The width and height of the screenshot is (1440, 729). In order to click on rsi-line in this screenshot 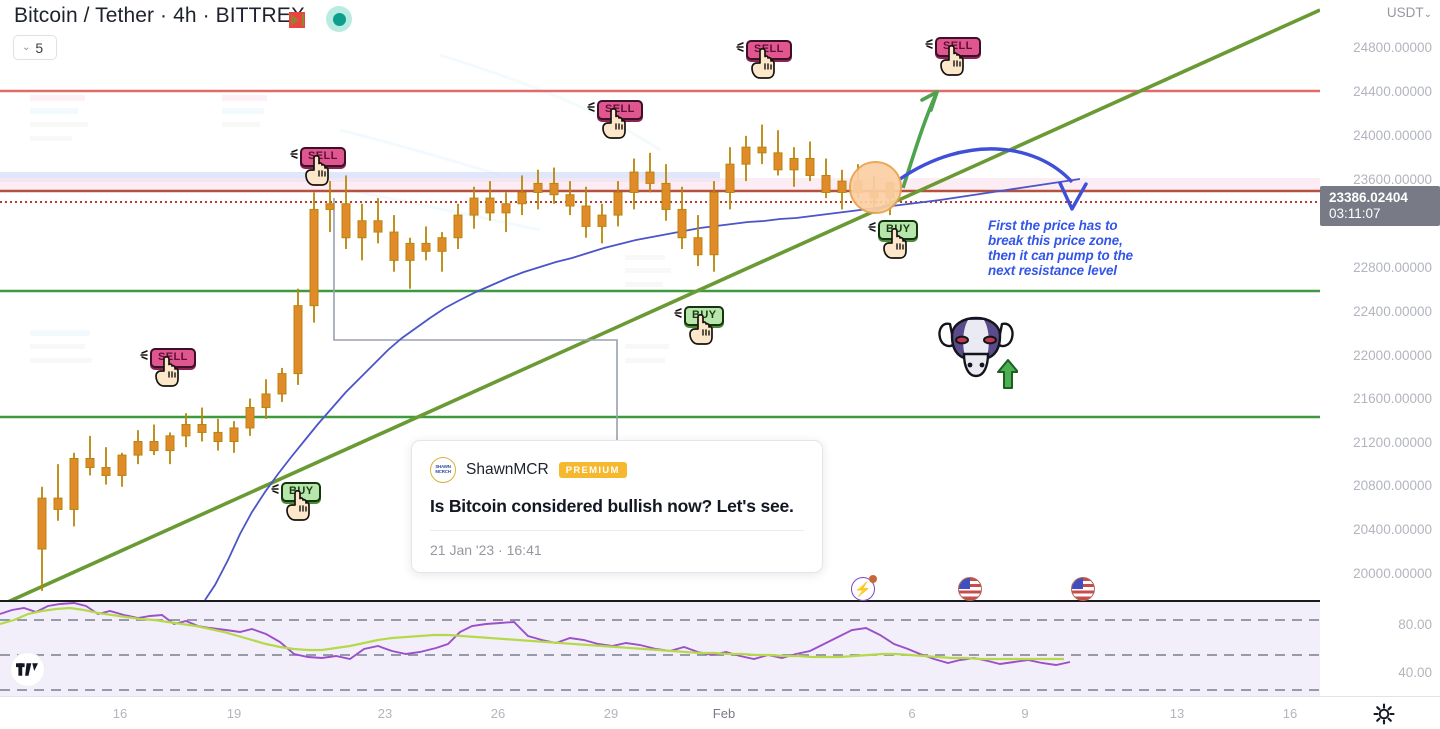, I will do `click(535, 634)`.